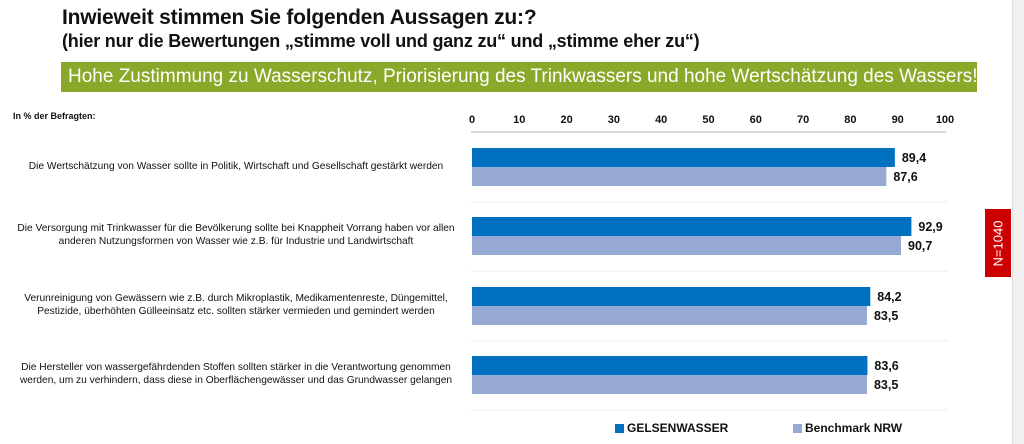 The image size is (1024, 444). I want to click on legend-swatch-benchmark, so click(797, 428).